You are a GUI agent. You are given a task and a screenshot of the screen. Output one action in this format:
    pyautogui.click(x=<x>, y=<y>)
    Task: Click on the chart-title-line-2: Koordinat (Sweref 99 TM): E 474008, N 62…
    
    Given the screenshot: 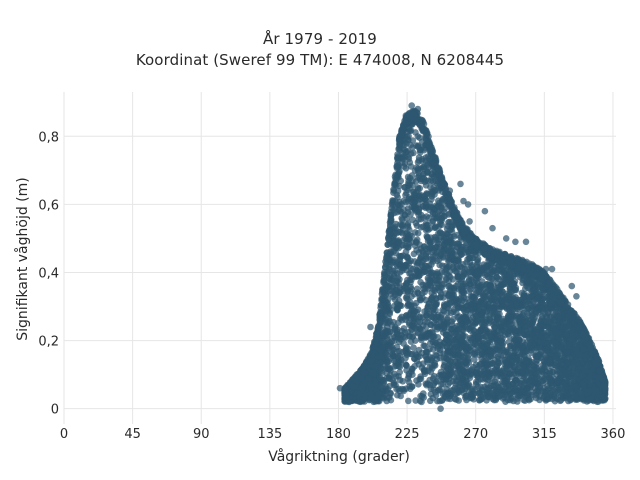 What is the action you would take?
    pyautogui.click(x=320, y=60)
    